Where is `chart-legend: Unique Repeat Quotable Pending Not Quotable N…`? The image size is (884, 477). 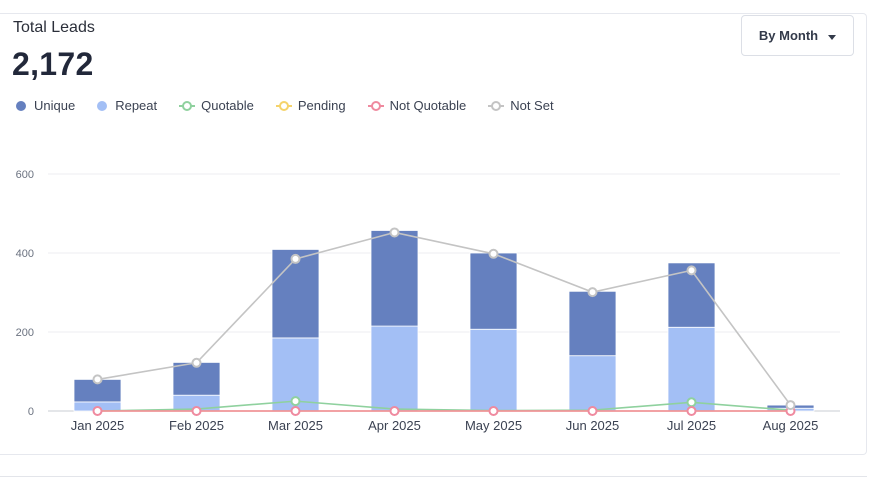 chart-legend: Unique Repeat Quotable Pending Not Quotable N… is located at coordinates (296, 105).